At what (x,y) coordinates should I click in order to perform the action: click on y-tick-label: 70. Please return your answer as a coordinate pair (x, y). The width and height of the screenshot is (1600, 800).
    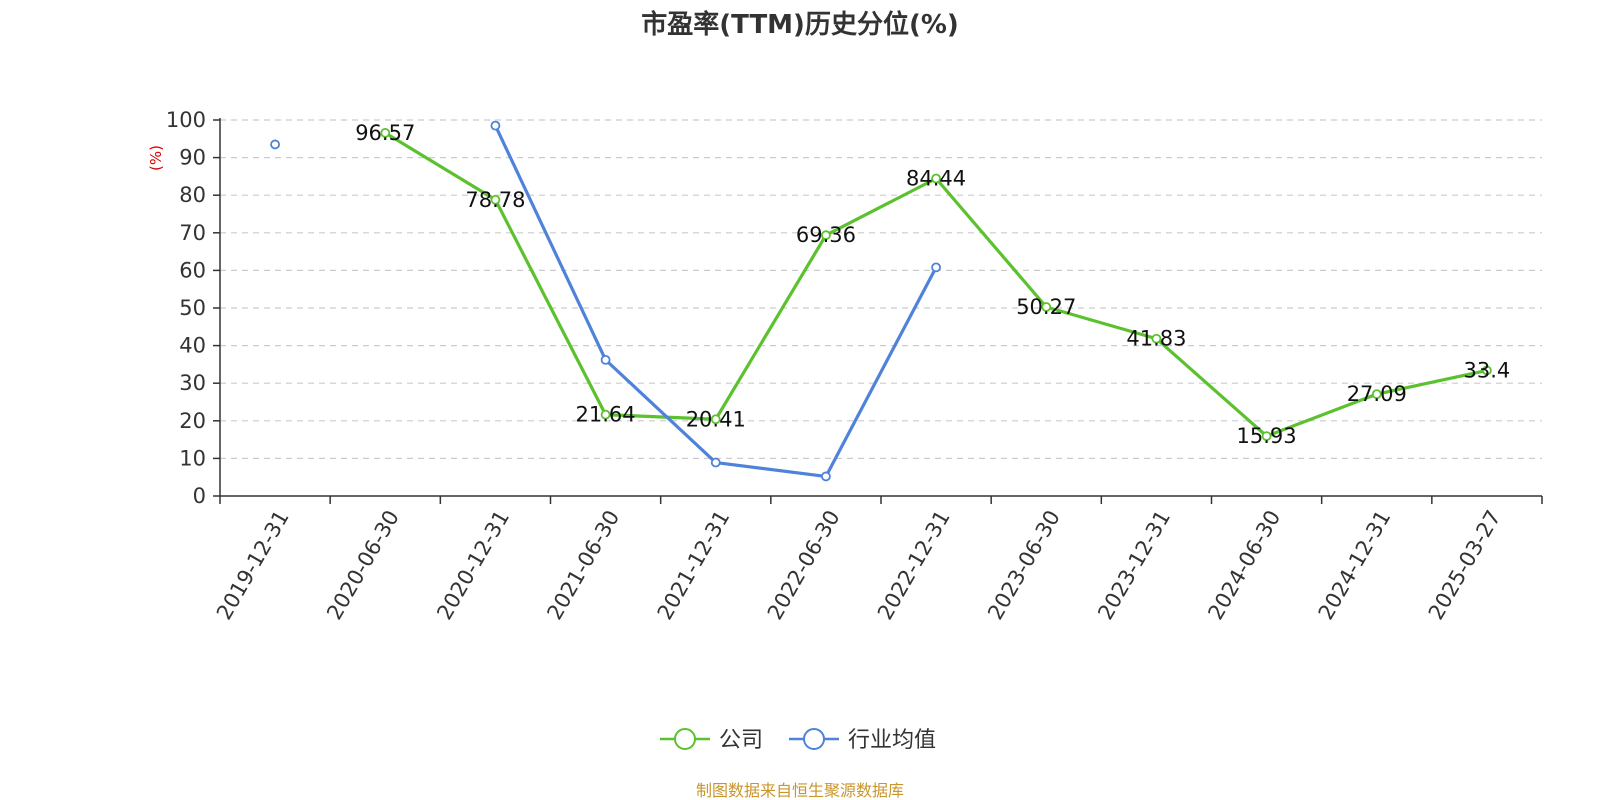
    Looking at the image, I should click on (192, 233).